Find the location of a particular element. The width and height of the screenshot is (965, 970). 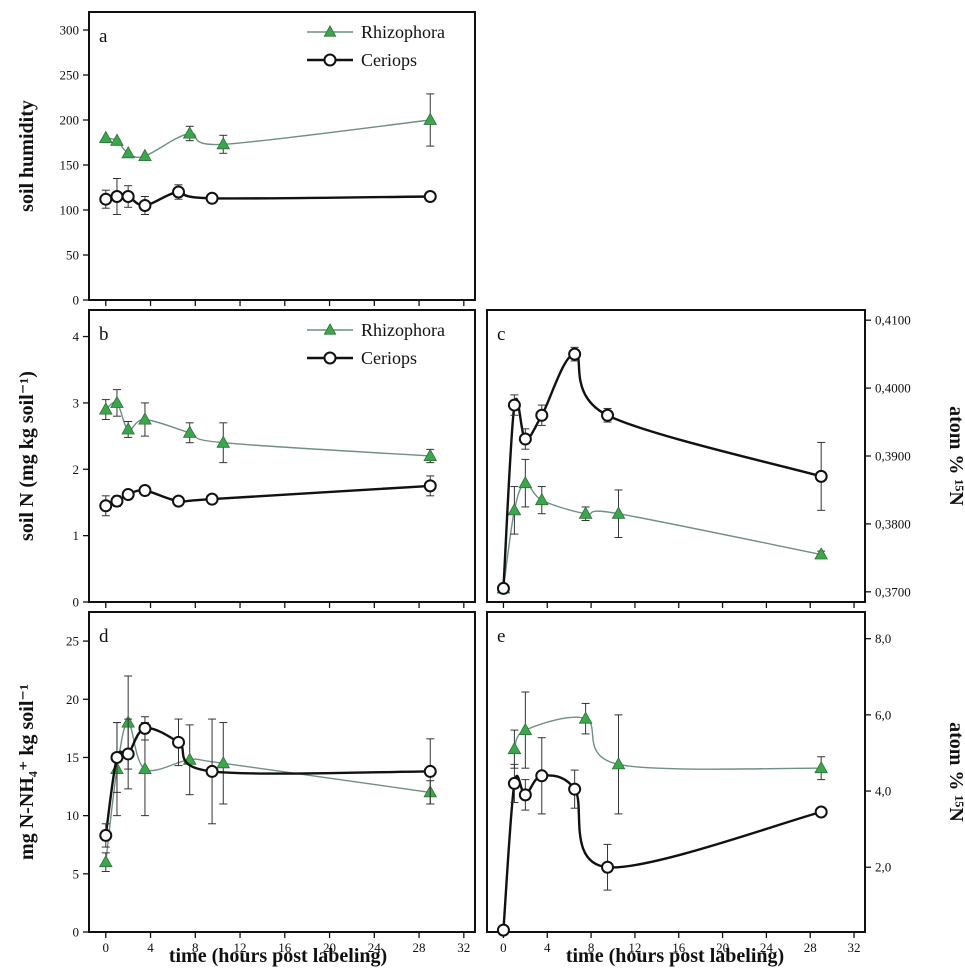

y-tick-label: 0,4100 is located at coordinates (893, 320).